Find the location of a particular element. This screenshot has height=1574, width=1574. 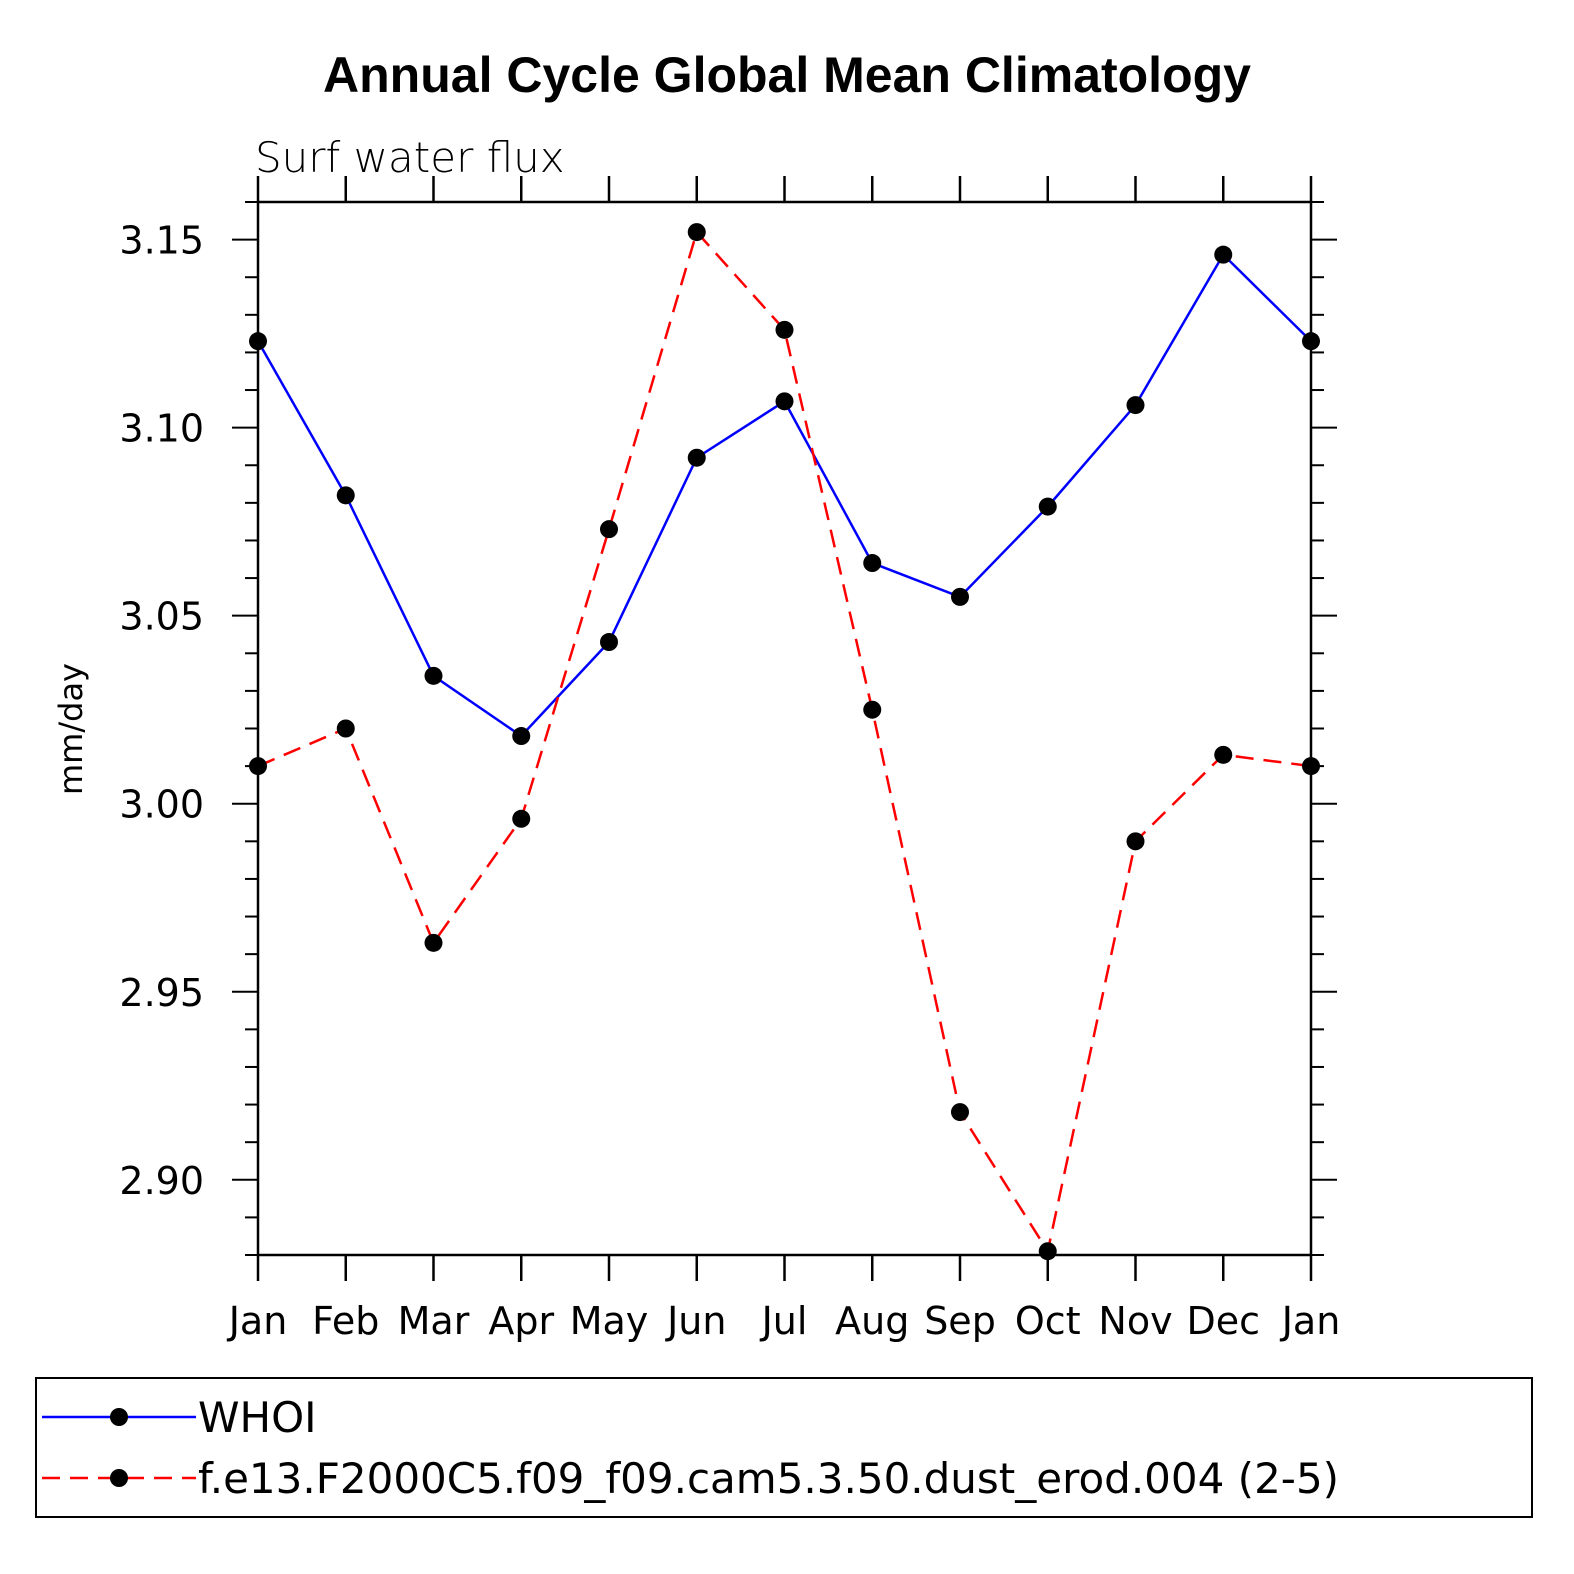

x-tick-label: May is located at coordinates (609, 1321).